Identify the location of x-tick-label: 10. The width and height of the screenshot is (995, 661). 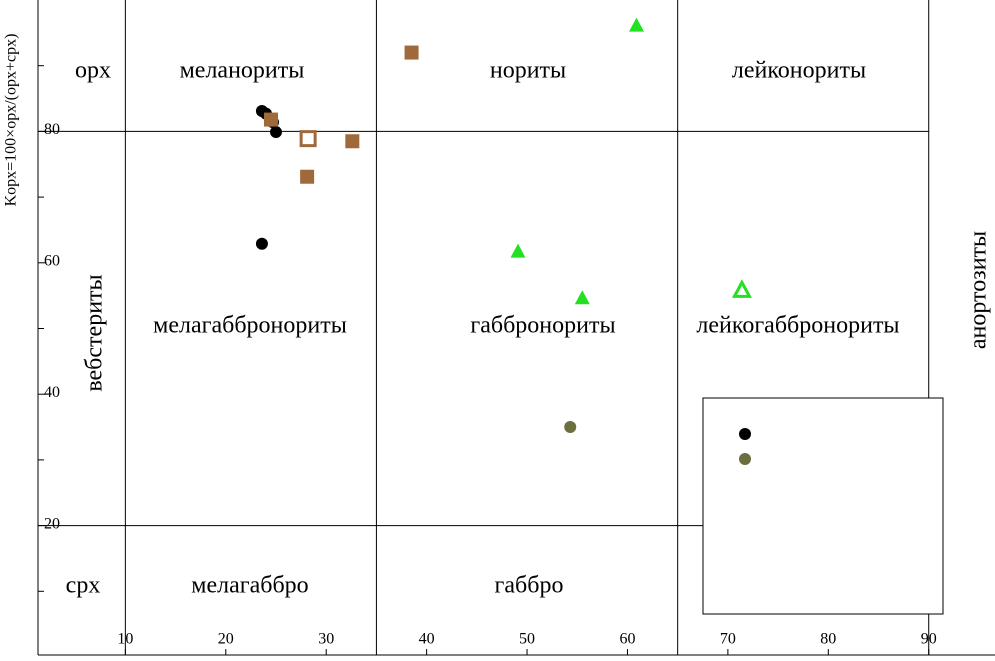
(125, 639).